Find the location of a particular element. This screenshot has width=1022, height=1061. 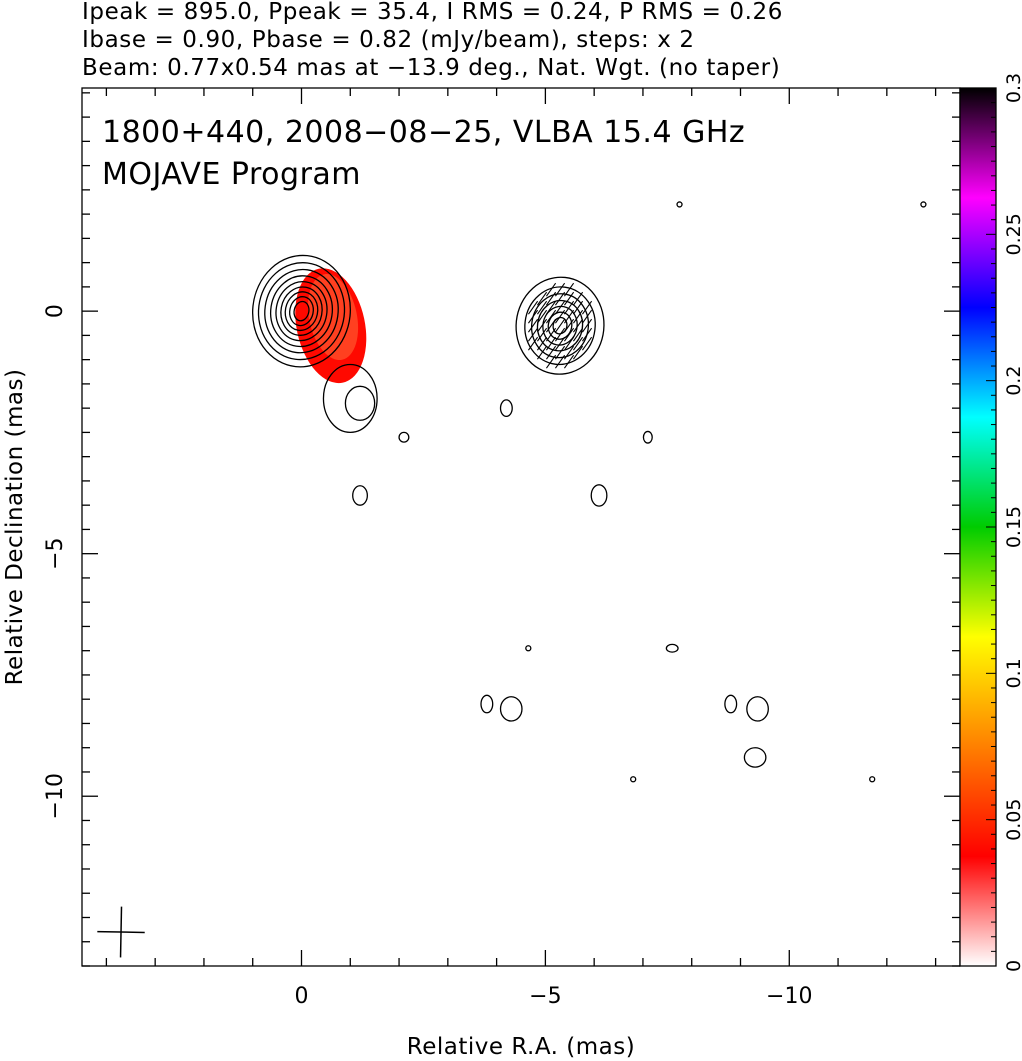

x-tick-label: −5 is located at coordinates (545, 996).